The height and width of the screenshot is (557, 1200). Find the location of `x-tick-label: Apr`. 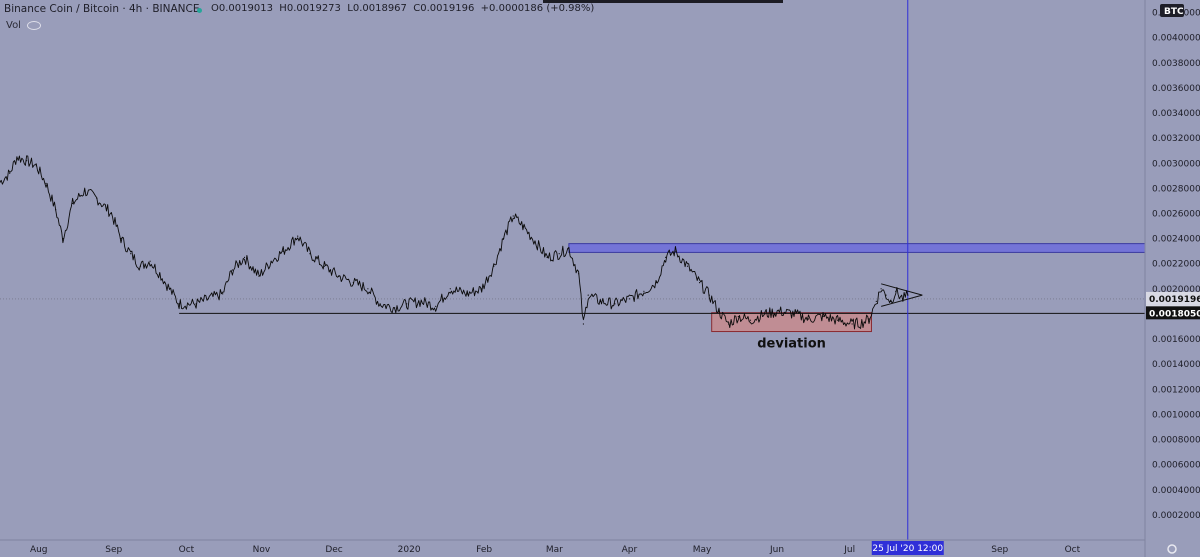

x-tick-label: Apr is located at coordinates (630, 550).